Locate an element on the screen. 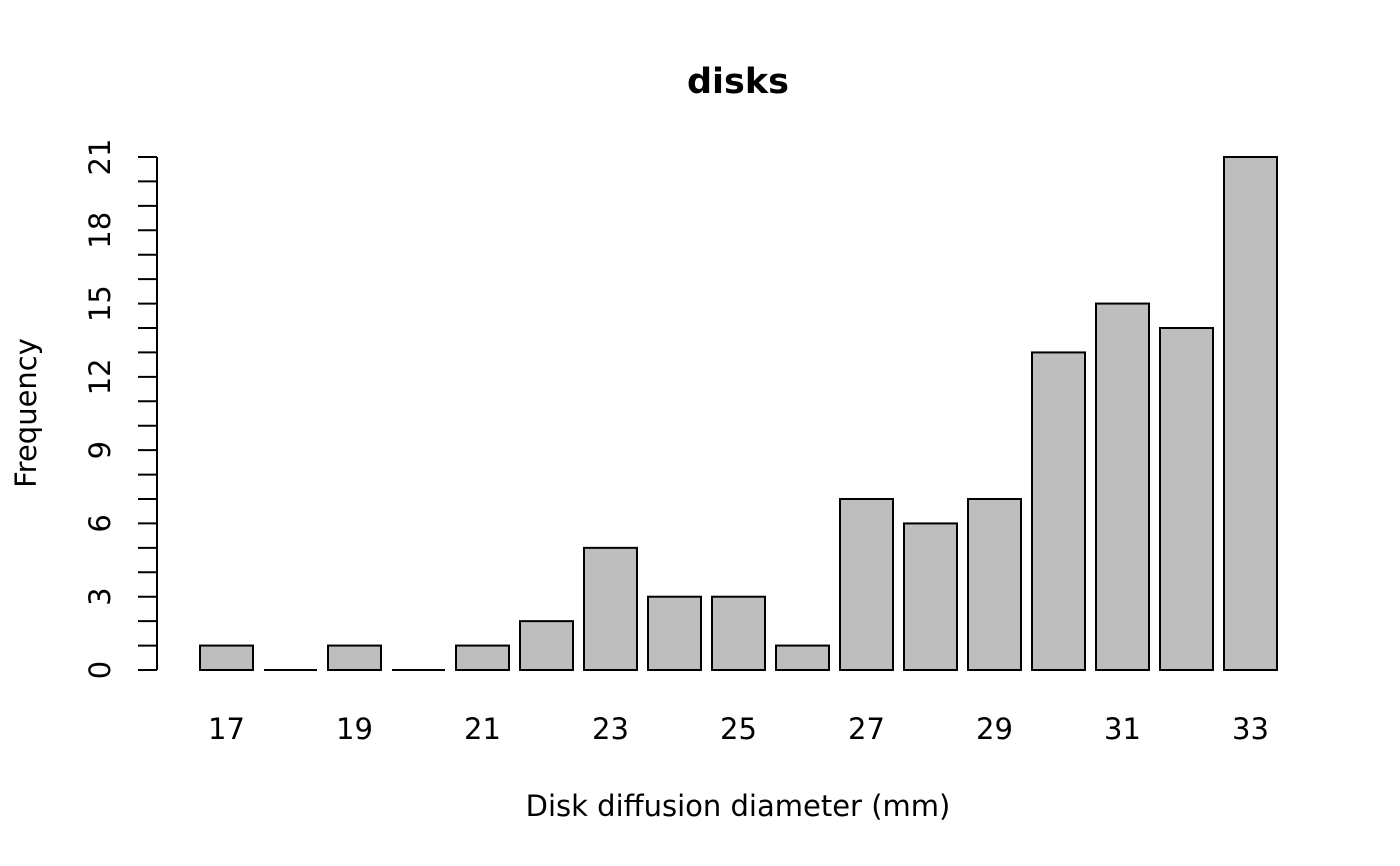 This screenshot has width=1400, height=866. y-tick-label: 18 is located at coordinates (100, 230).